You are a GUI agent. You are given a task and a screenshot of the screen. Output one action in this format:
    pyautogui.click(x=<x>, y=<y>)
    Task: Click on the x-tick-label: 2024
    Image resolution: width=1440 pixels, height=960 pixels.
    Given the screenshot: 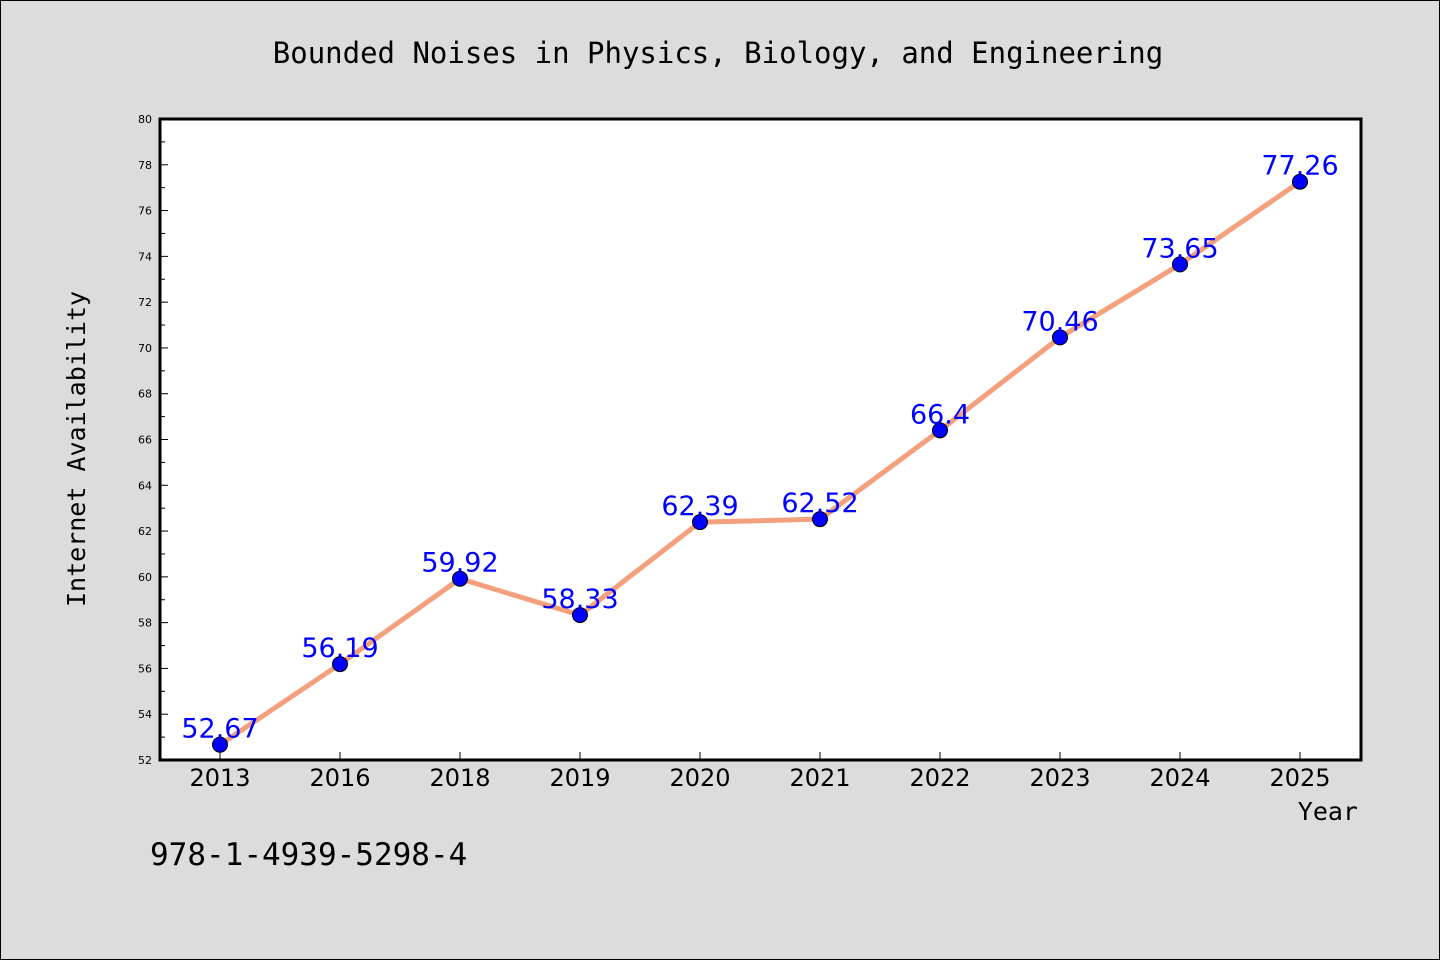 What is the action you would take?
    pyautogui.click(x=1179, y=778)
    